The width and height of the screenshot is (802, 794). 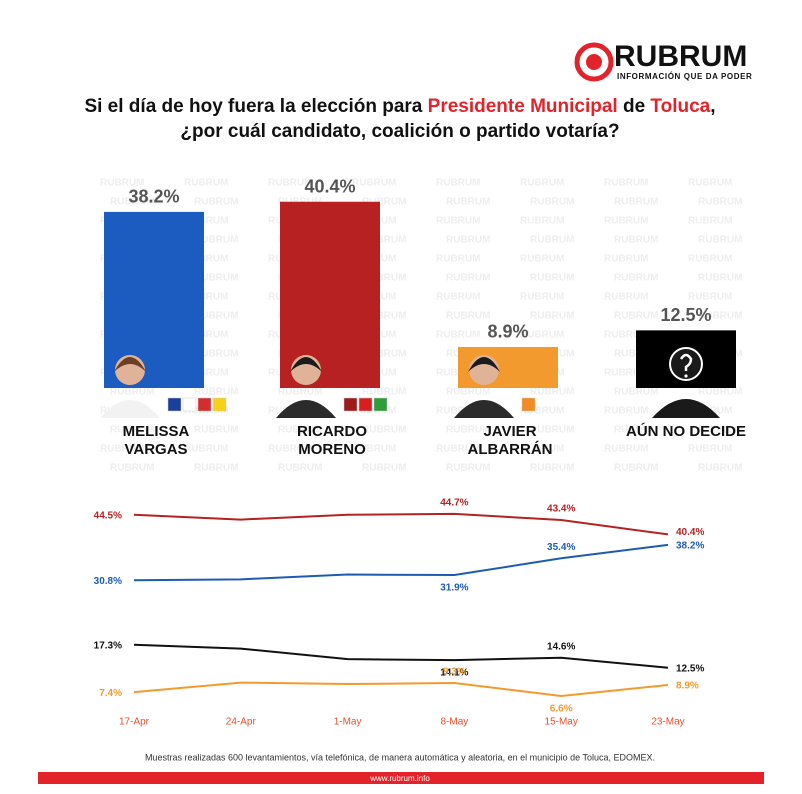 I want to click on point-label: 43.4%, so click(x=561, y=509).